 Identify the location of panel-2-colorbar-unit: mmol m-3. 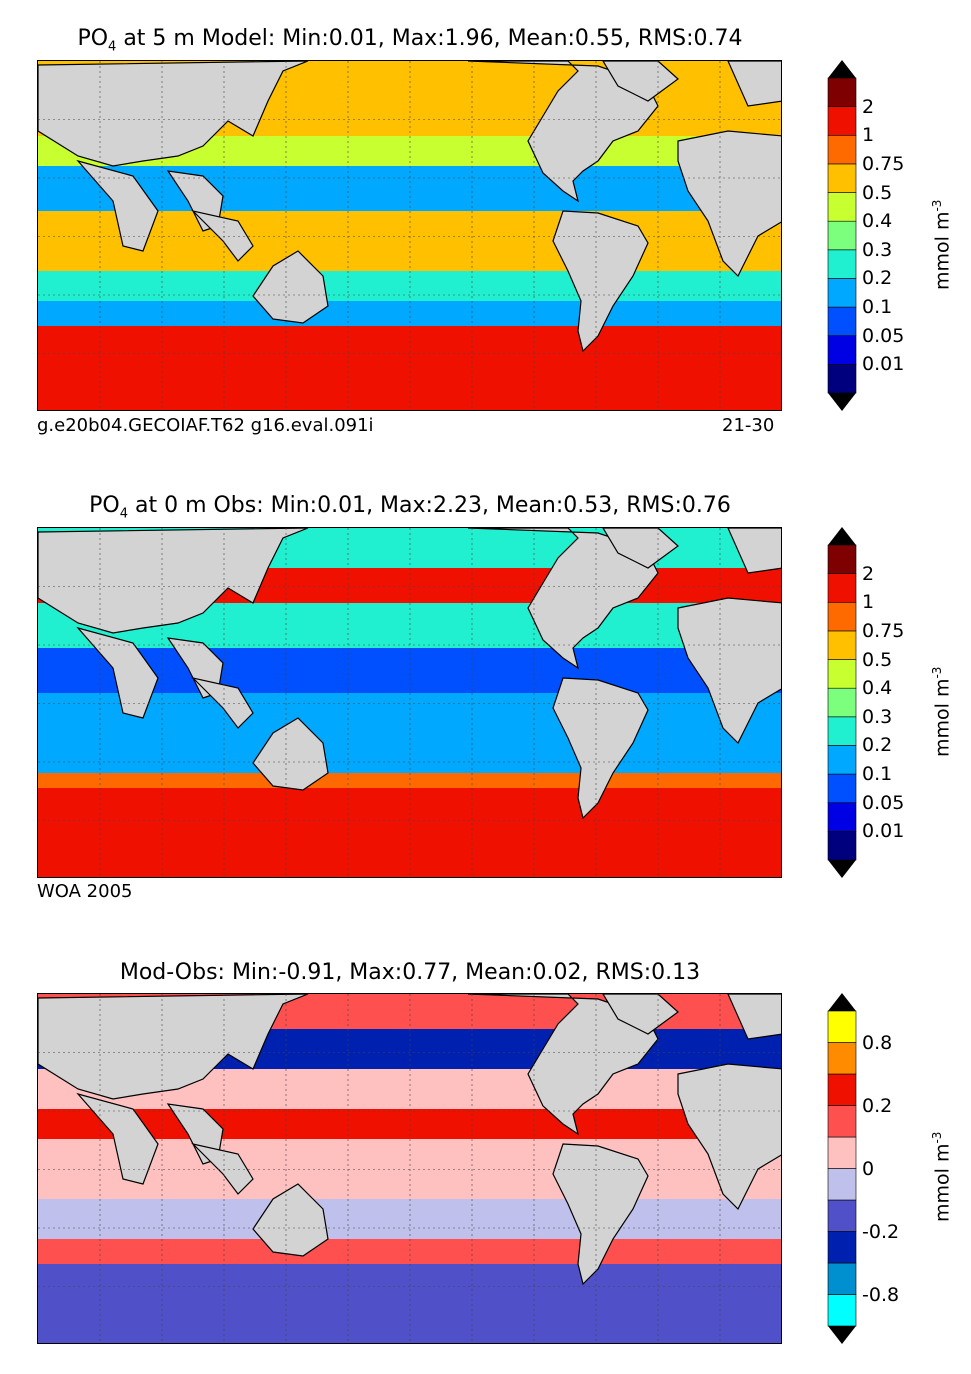
(942, 711).